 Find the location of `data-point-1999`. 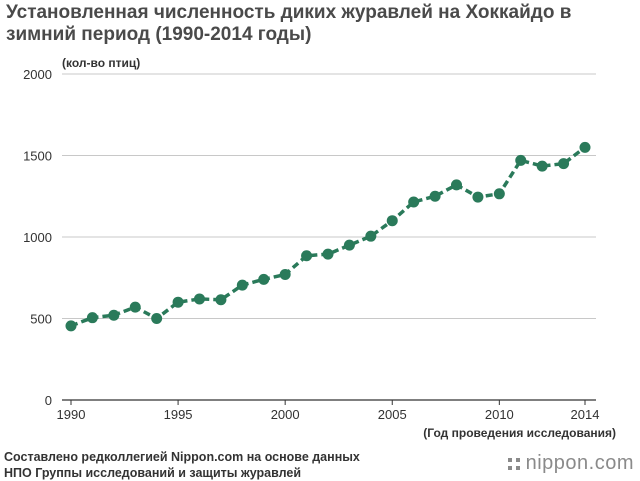

data-point-1999 is located at coordinates (264, 279).